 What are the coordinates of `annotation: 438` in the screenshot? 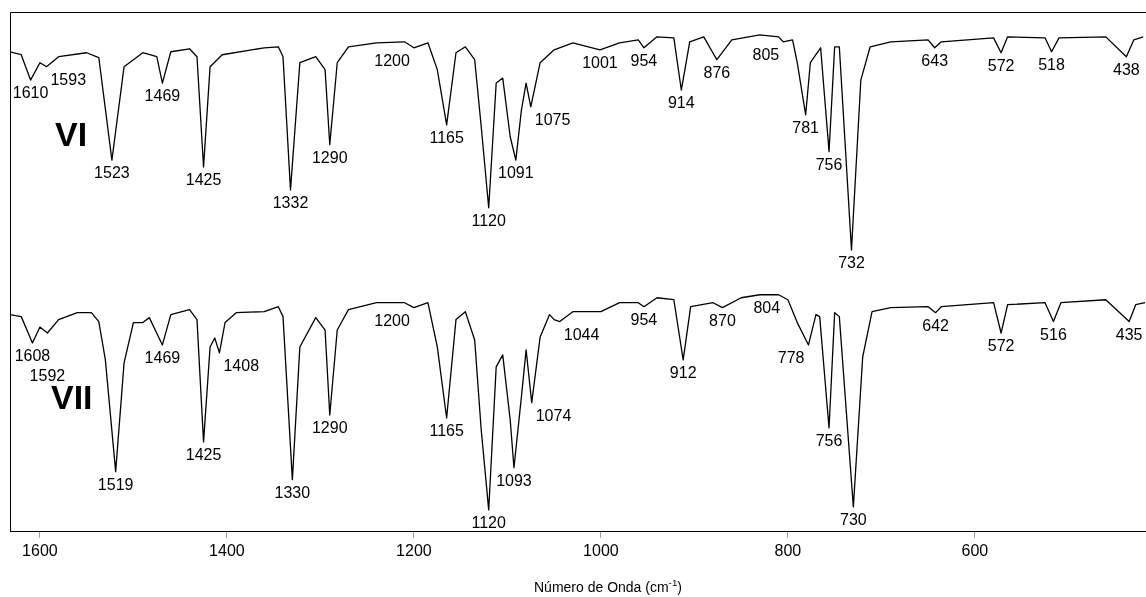 It's located at (1126, 70).